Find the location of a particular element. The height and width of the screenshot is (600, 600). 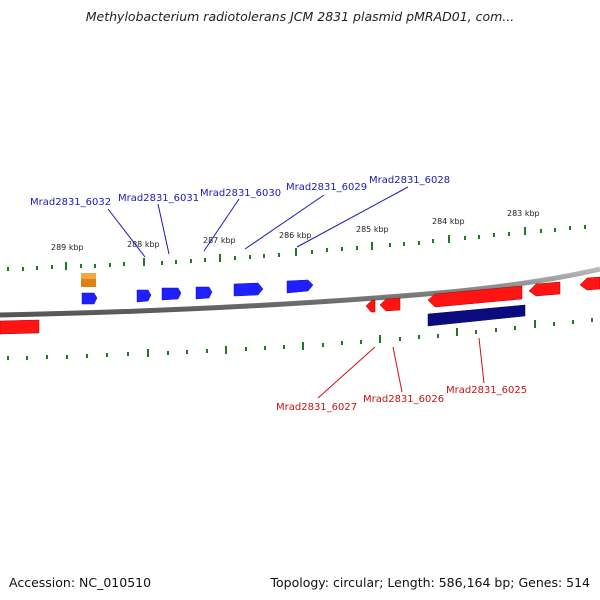

gene-label-forward: Mrad2831_6029 is located at coordinates (326, 187).